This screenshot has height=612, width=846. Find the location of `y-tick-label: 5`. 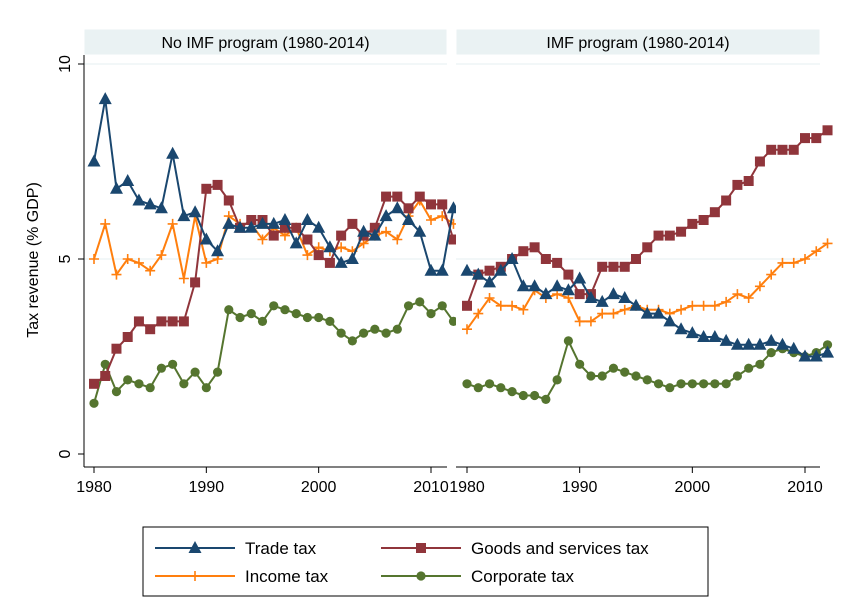

y-tick-label: 5 is located at coordinates (65, 258).